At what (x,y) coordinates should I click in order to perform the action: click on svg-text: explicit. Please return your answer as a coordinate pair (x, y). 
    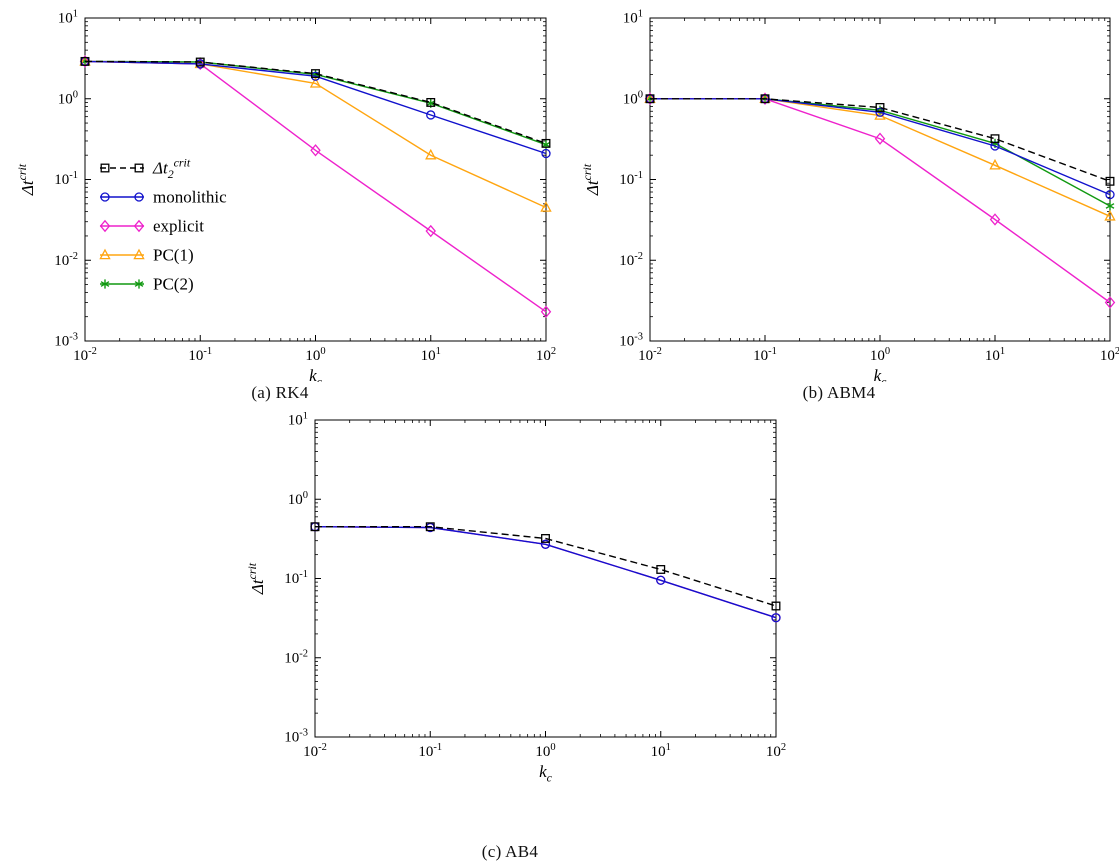
    Looking at the image, I should click on (178, 226).